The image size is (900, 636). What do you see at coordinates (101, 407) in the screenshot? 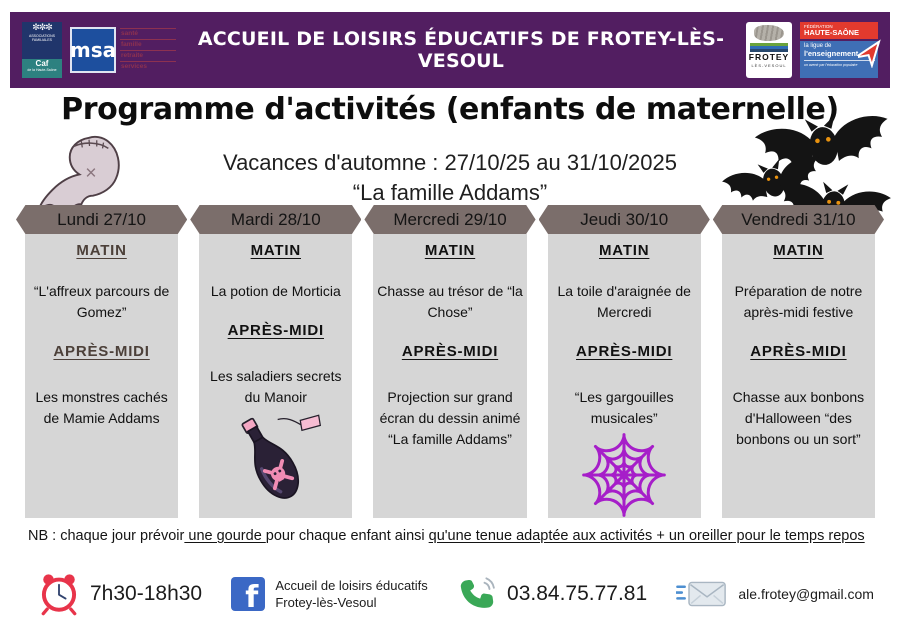
I see `afternoon-activity: Les monstres cachés de Mamie Addams` at bounding box center [101, 407].